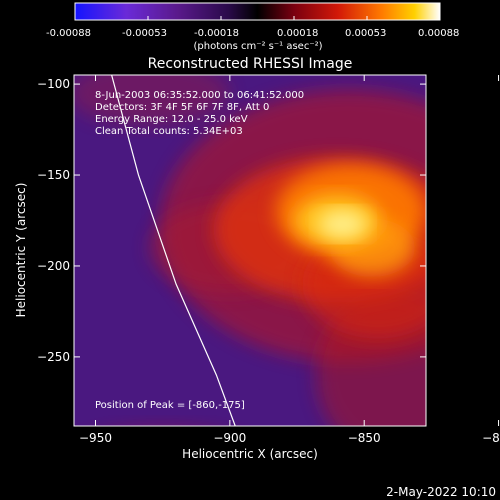 The width and height of the screenshot is (500, 500). Describe the element at coordinates (171, 119) in the screenshot. I see `energy-range-annotation: Energy Range: 12.0 - 25.0 keV` at that location.